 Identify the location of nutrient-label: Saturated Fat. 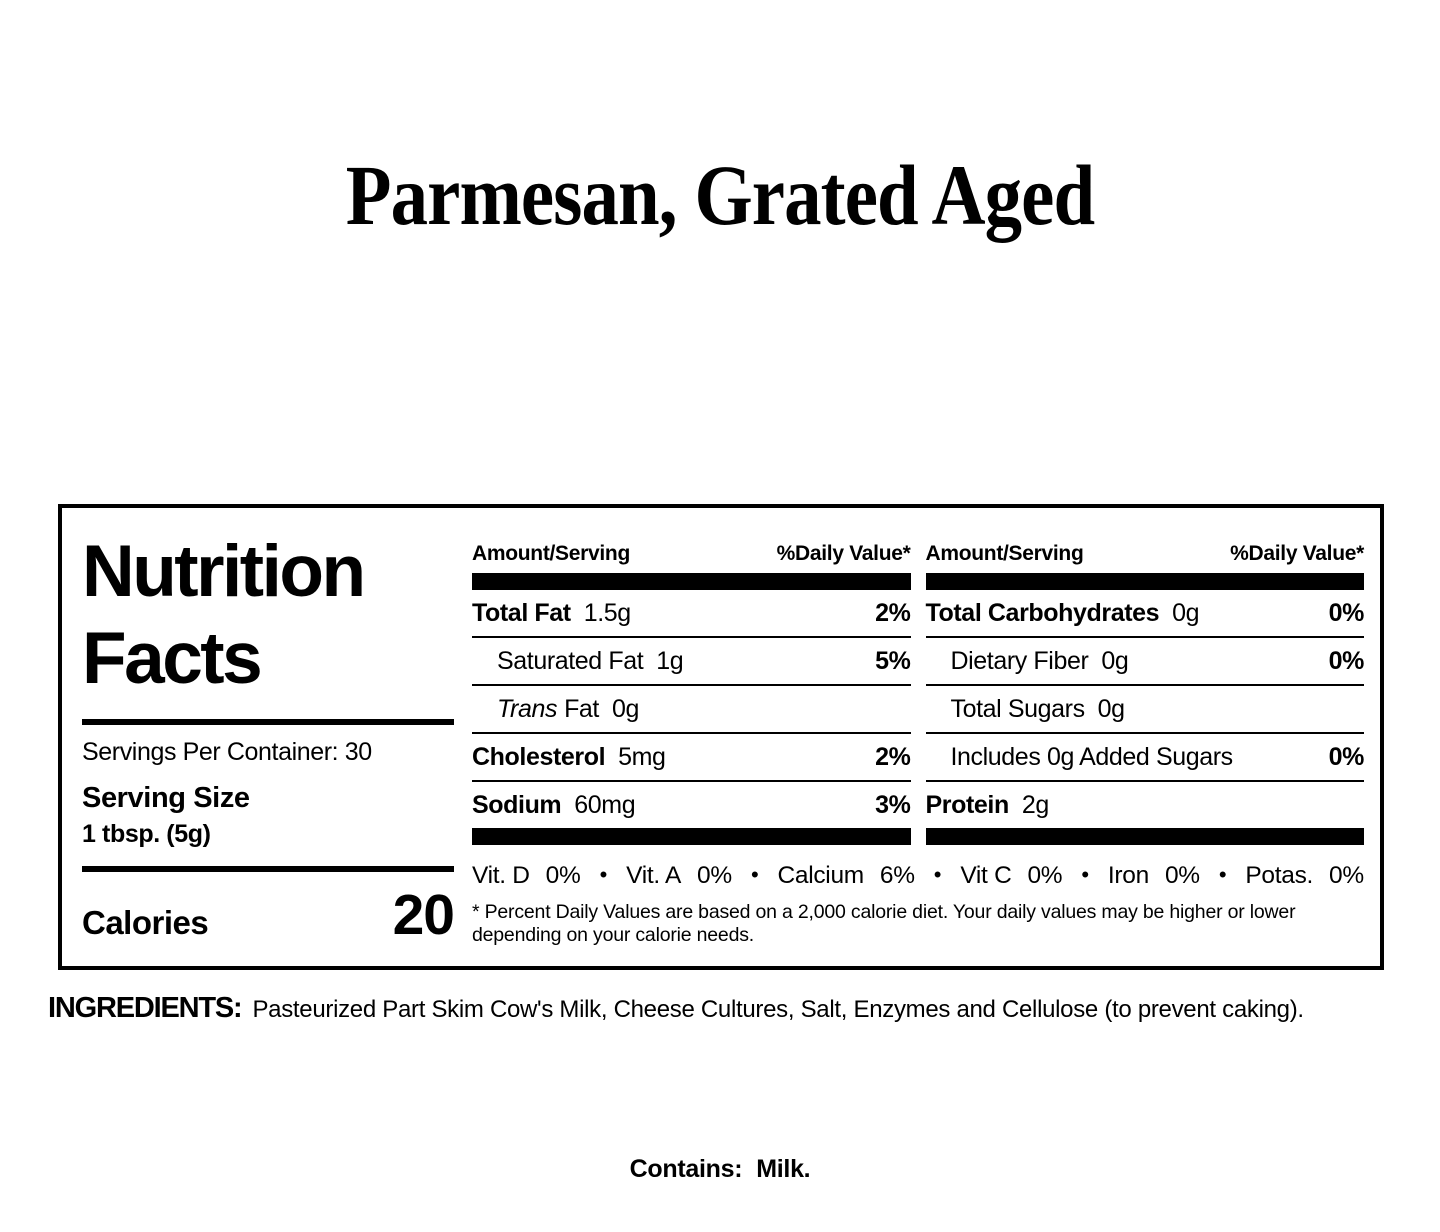
(570, 660).